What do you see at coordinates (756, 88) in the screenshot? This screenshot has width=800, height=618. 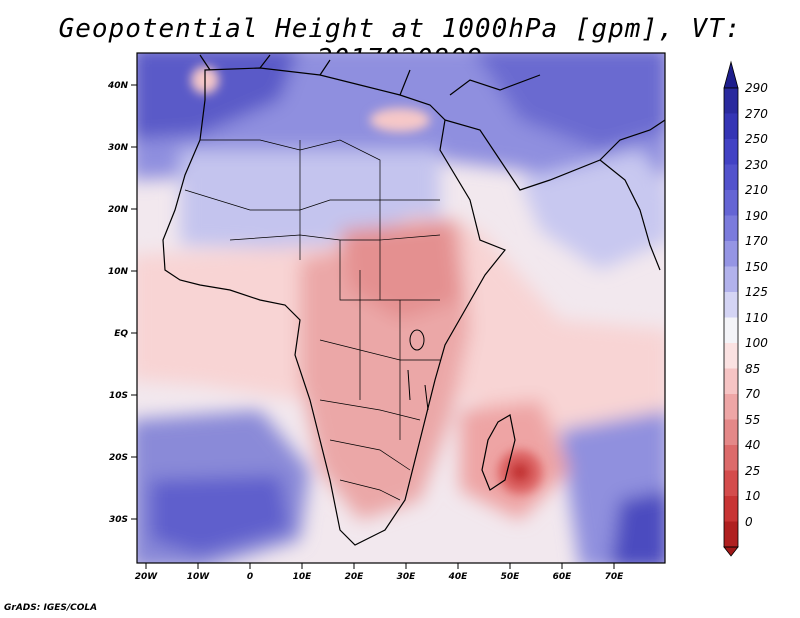 I see `colorbar-label: 290` at bounding box center [756, 88].